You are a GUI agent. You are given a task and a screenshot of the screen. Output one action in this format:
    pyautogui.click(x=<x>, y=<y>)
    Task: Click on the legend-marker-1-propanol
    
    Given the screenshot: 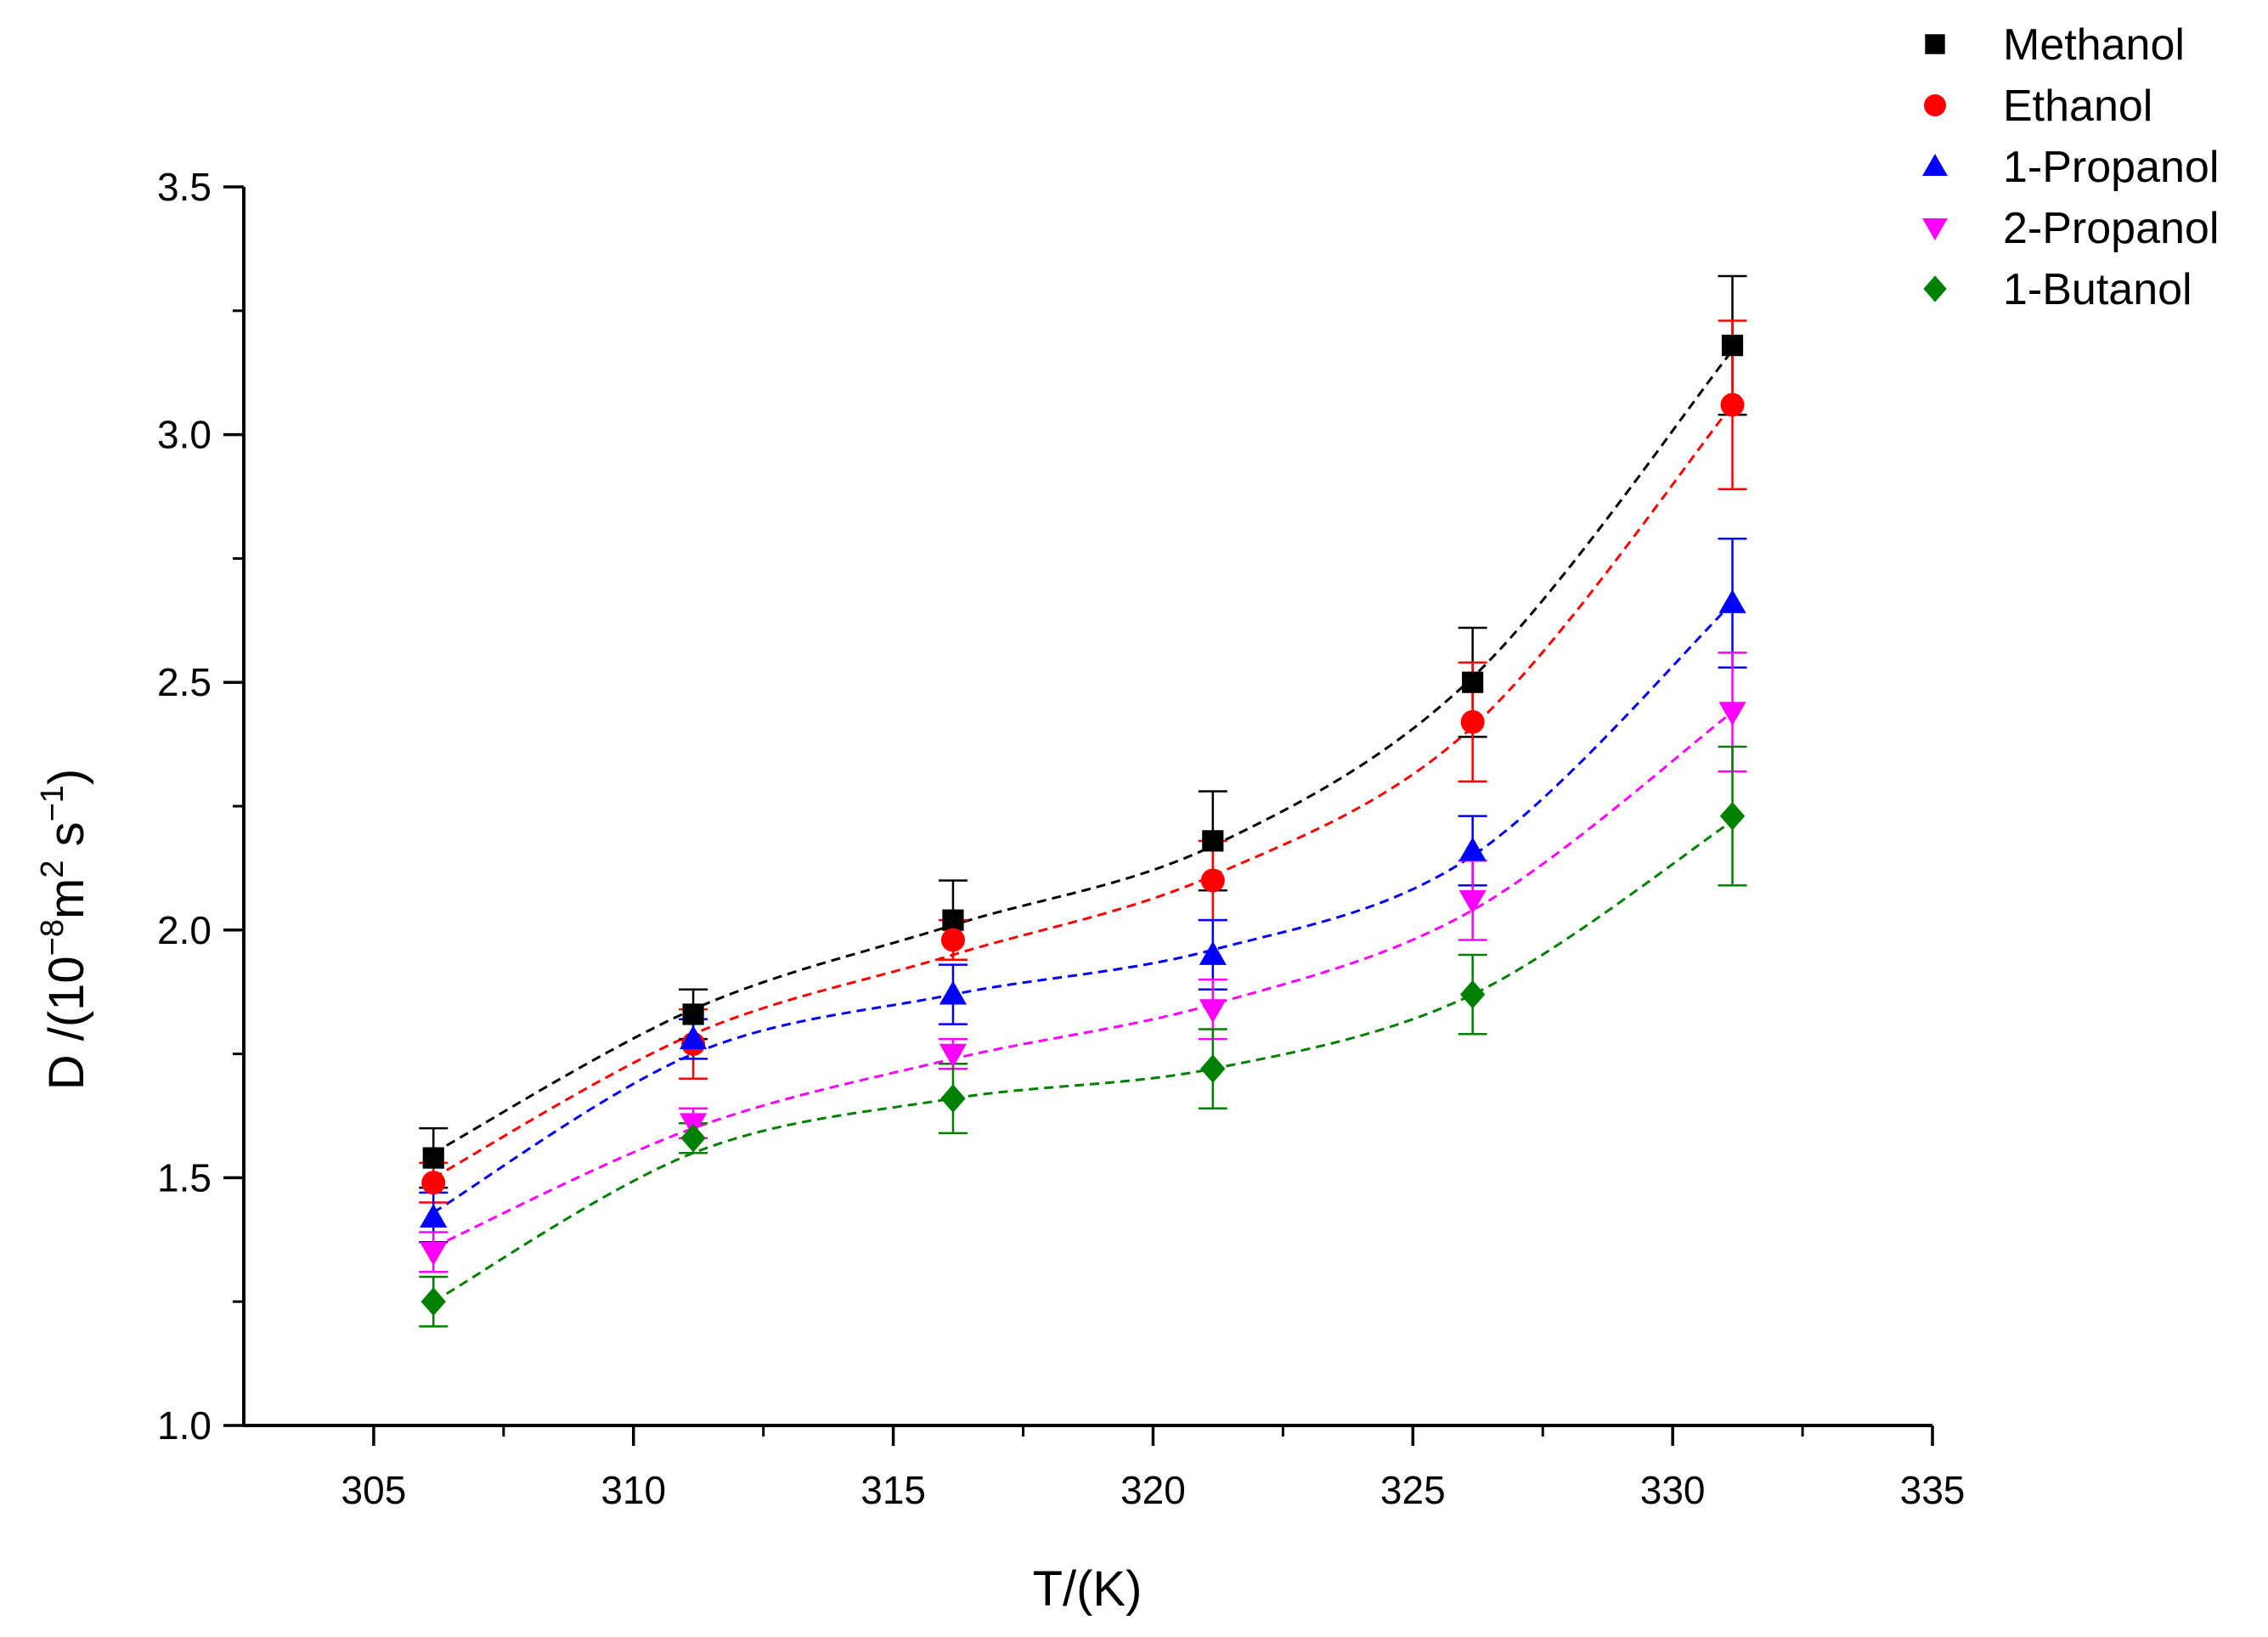 What is the action you would take?
    pyautogui.click(x=1935, y=165)
    